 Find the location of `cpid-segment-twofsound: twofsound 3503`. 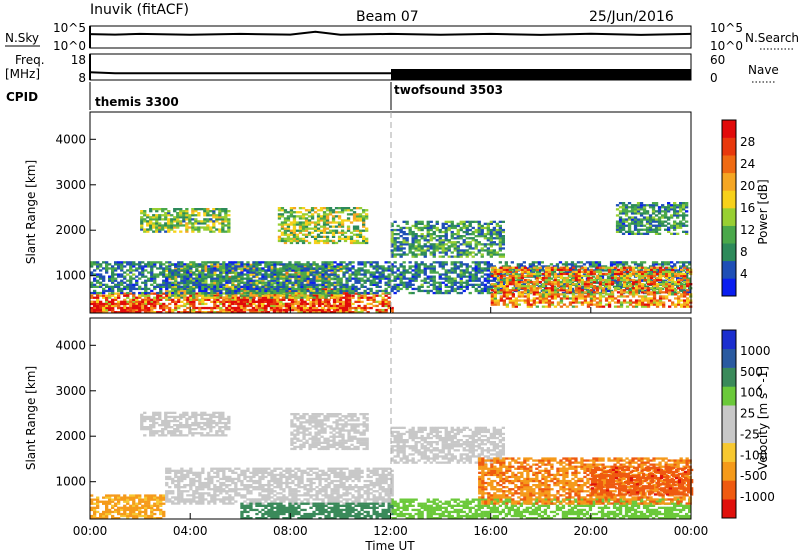

cpid-segment-twofsound: twofsound 3503 is located at coordinates (448, 90).